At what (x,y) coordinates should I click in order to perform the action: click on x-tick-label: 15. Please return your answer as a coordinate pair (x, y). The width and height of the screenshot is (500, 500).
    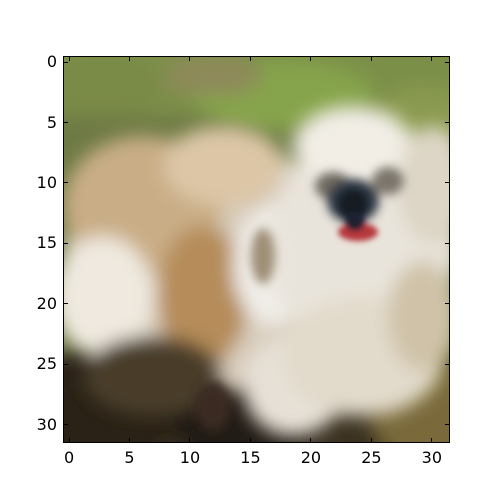
    Looking at the image, I should click on (250, 457).